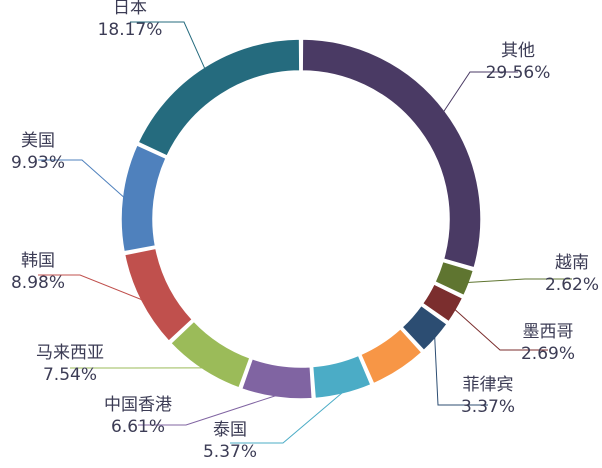  Describe the element at coordinates (38, 163) in the screenshot. I see `slice-percent-label: 9.93%` at that location.